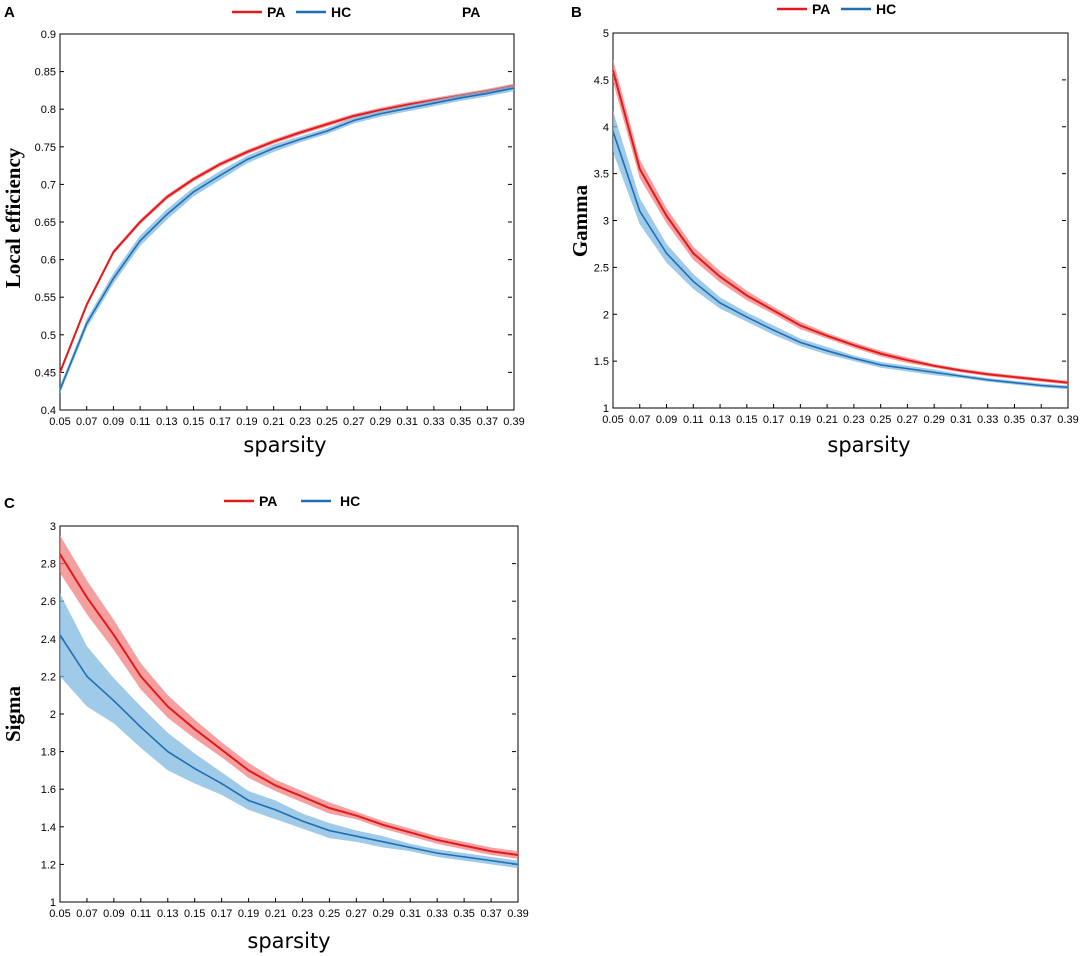 Image resolution: width=1084 pixels, height=956 pixels. What do you see at coordinates (86, 914) in the screenshot?
I see `x-tick-label: 0.07` at bounding box center [86, 914].